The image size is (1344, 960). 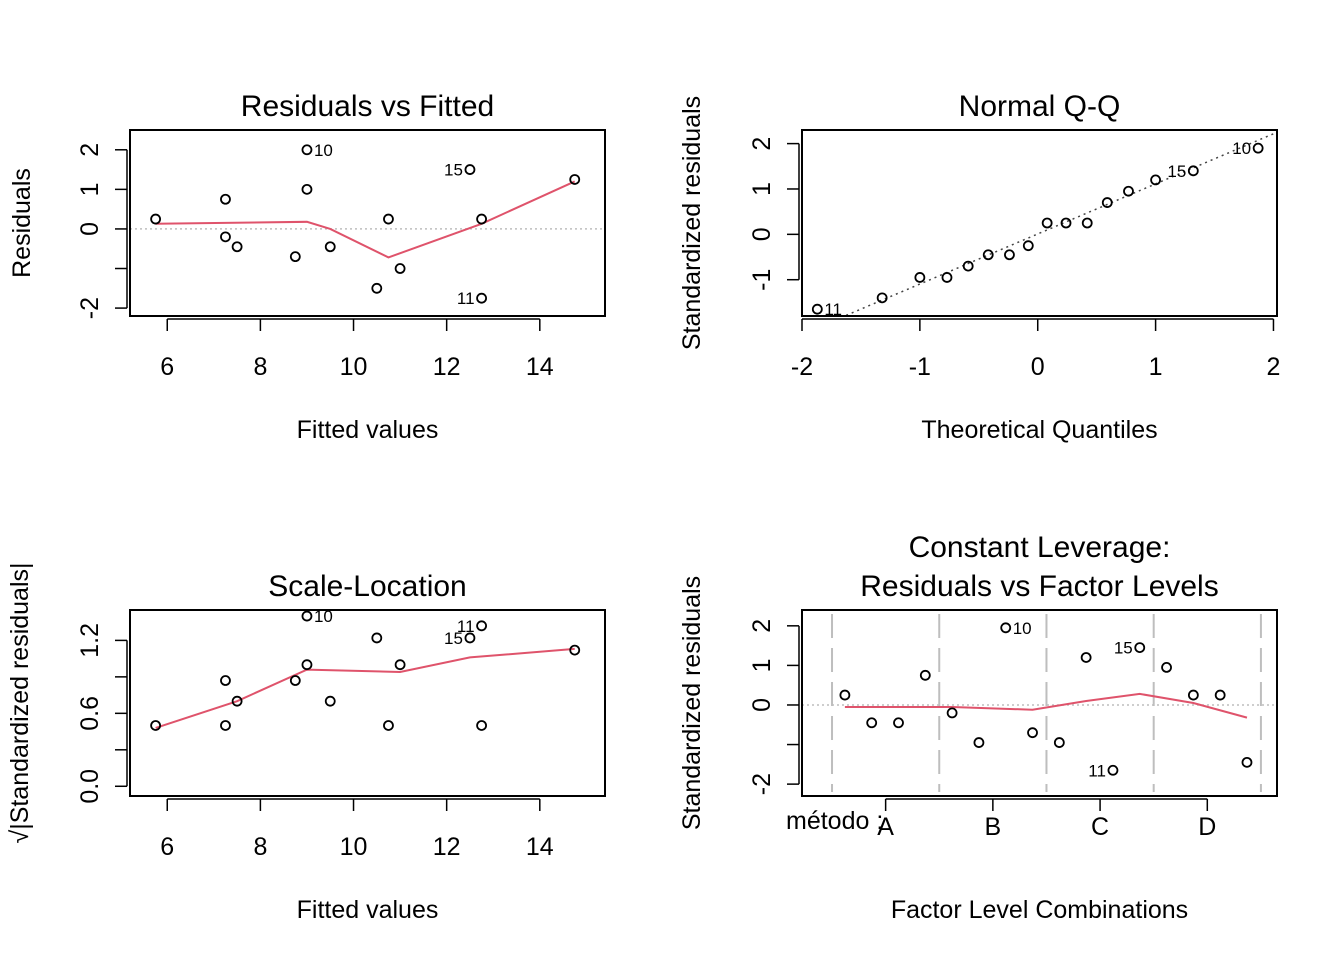 What do you see at coordinates (1040, 547) in the screenshot?
I see `chart-title: Constant Leverage:` at bounding box center [1040, 547].